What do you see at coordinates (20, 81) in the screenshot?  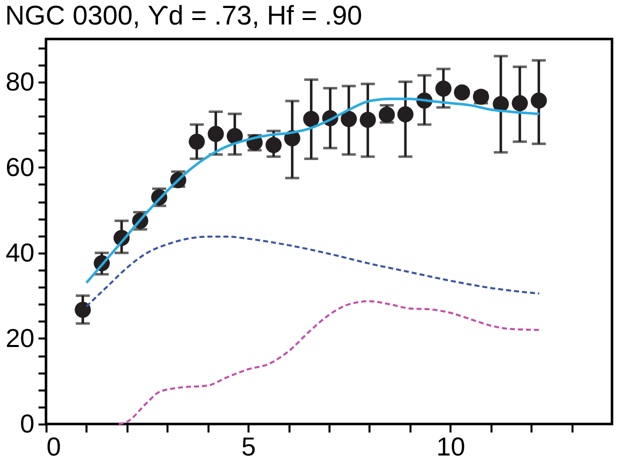 I see `y-tick-label: 80` at bounding box center [20, 81].